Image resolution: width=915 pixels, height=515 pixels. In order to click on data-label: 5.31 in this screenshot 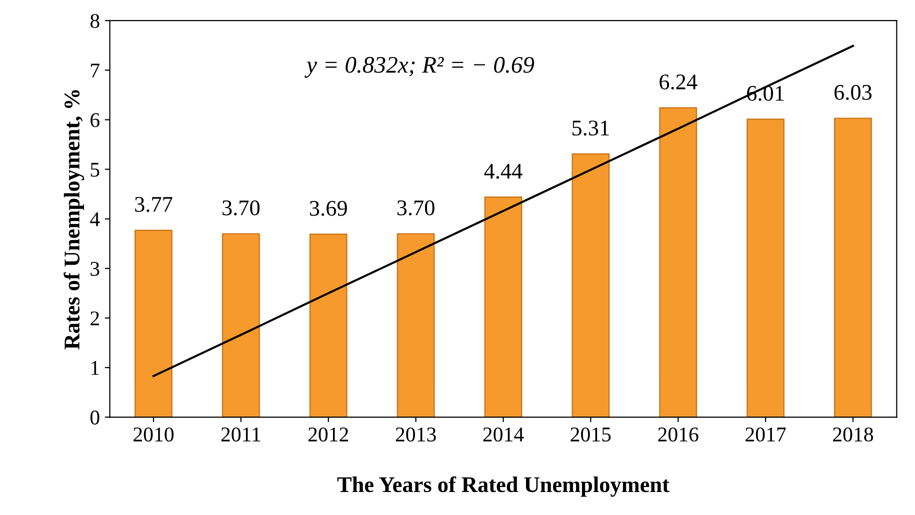, I will do `click(590, 128)`.